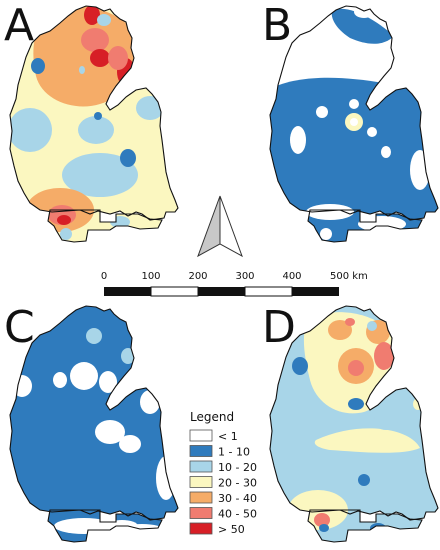  What do you see at coordinates (228, 436) in the screenshot?
I see `legend-label: < 1` at bounding box center [228, 436].